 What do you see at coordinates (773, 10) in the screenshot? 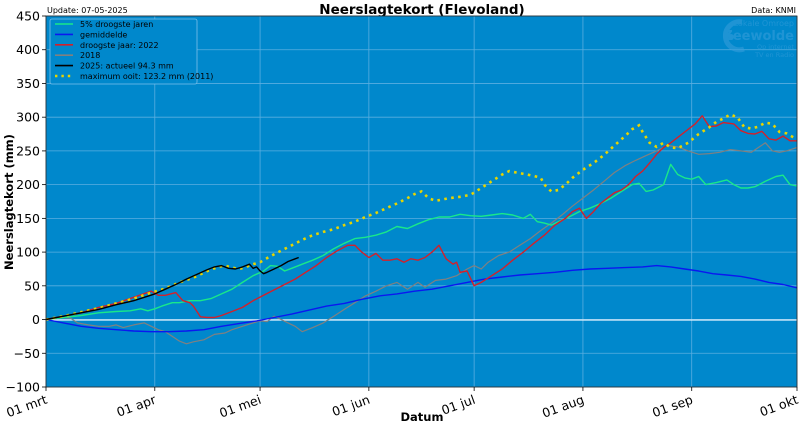
I see `source-label: Data: KNMI` at bounding box center [773, 10].